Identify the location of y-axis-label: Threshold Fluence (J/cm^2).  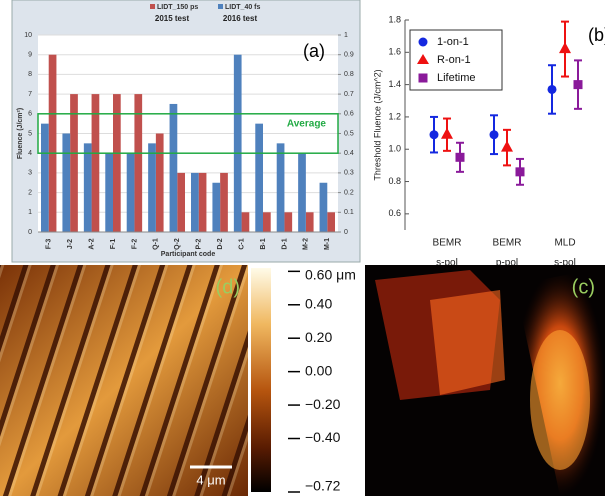
(377, 124).